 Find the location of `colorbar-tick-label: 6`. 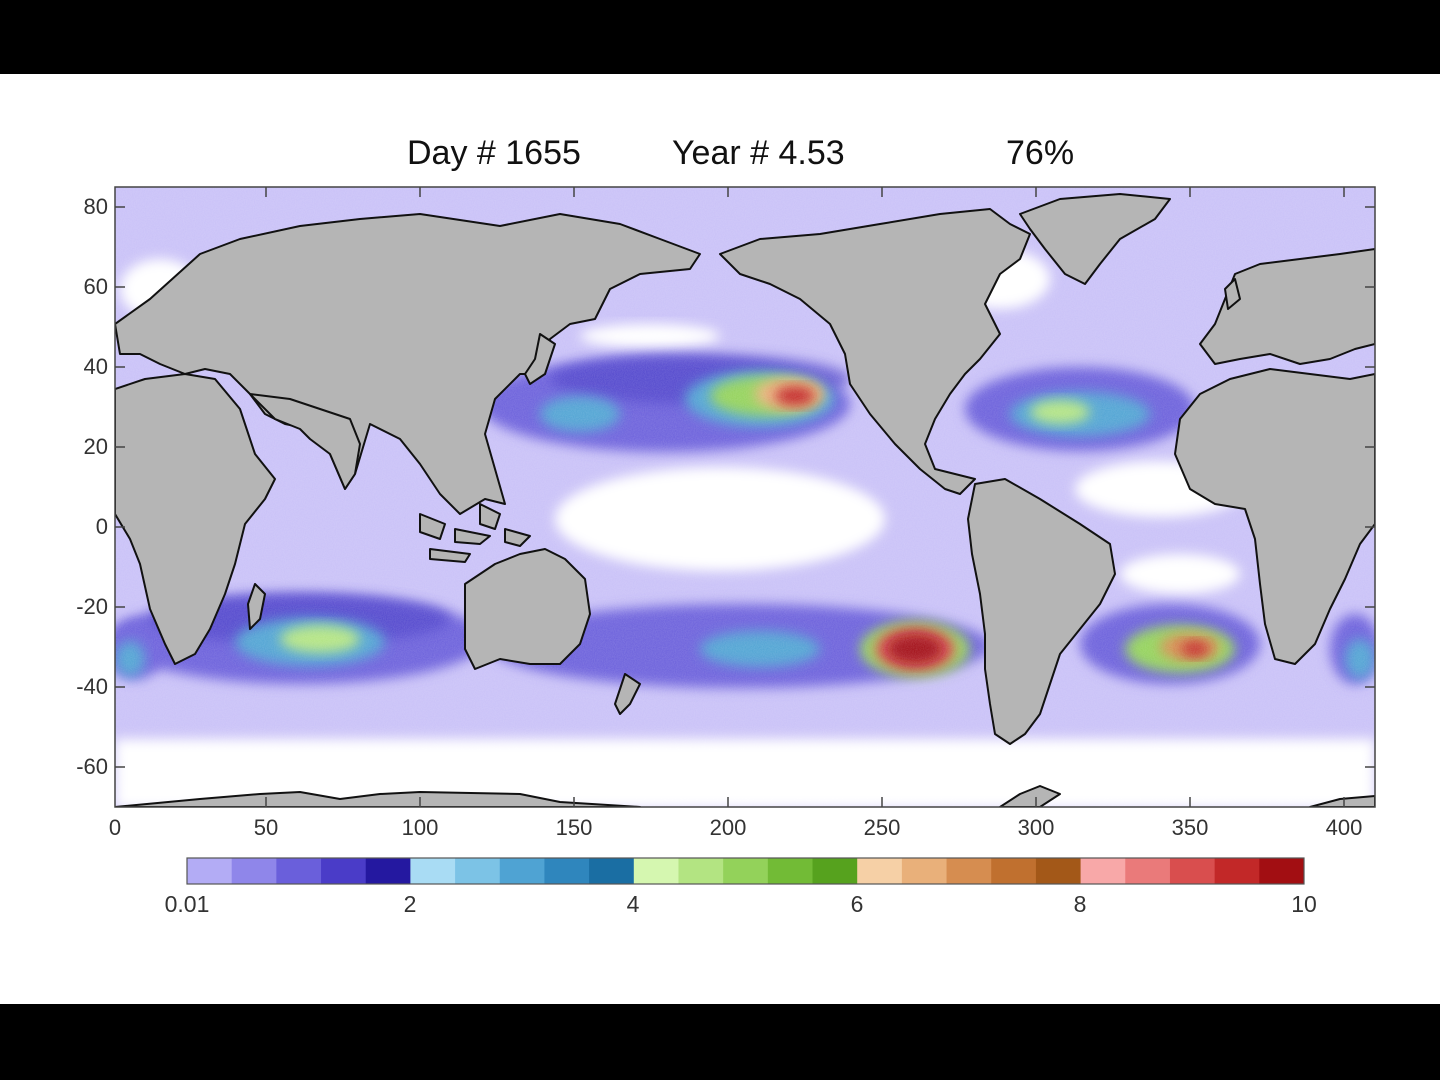

colorbar-tick-label: 6 is located at coordinates (857, 904).